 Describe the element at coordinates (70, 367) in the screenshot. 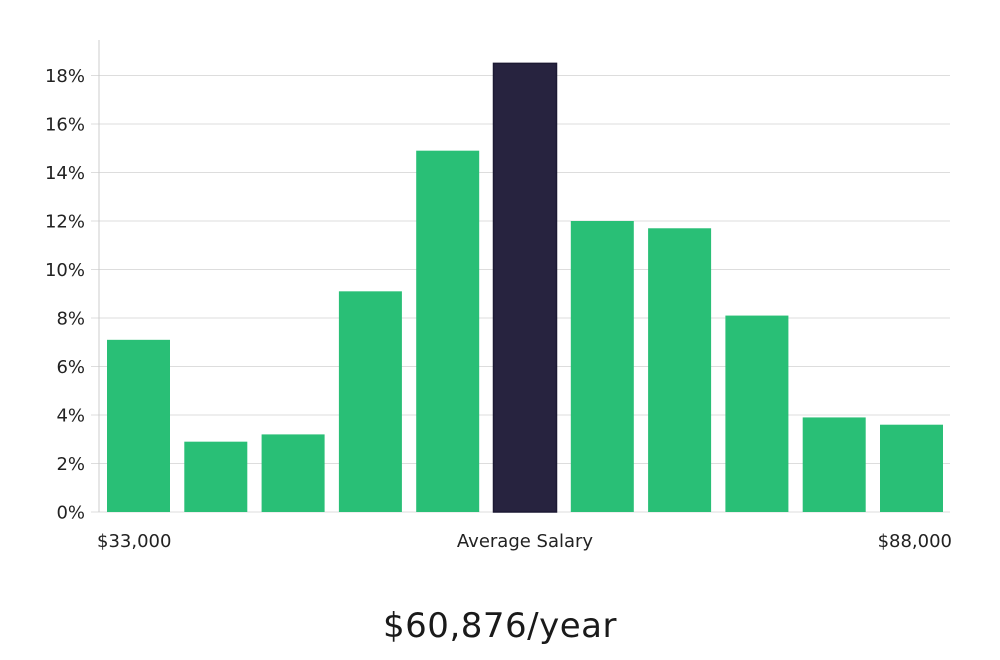

I see `y-tick-label: 6%` at that location.